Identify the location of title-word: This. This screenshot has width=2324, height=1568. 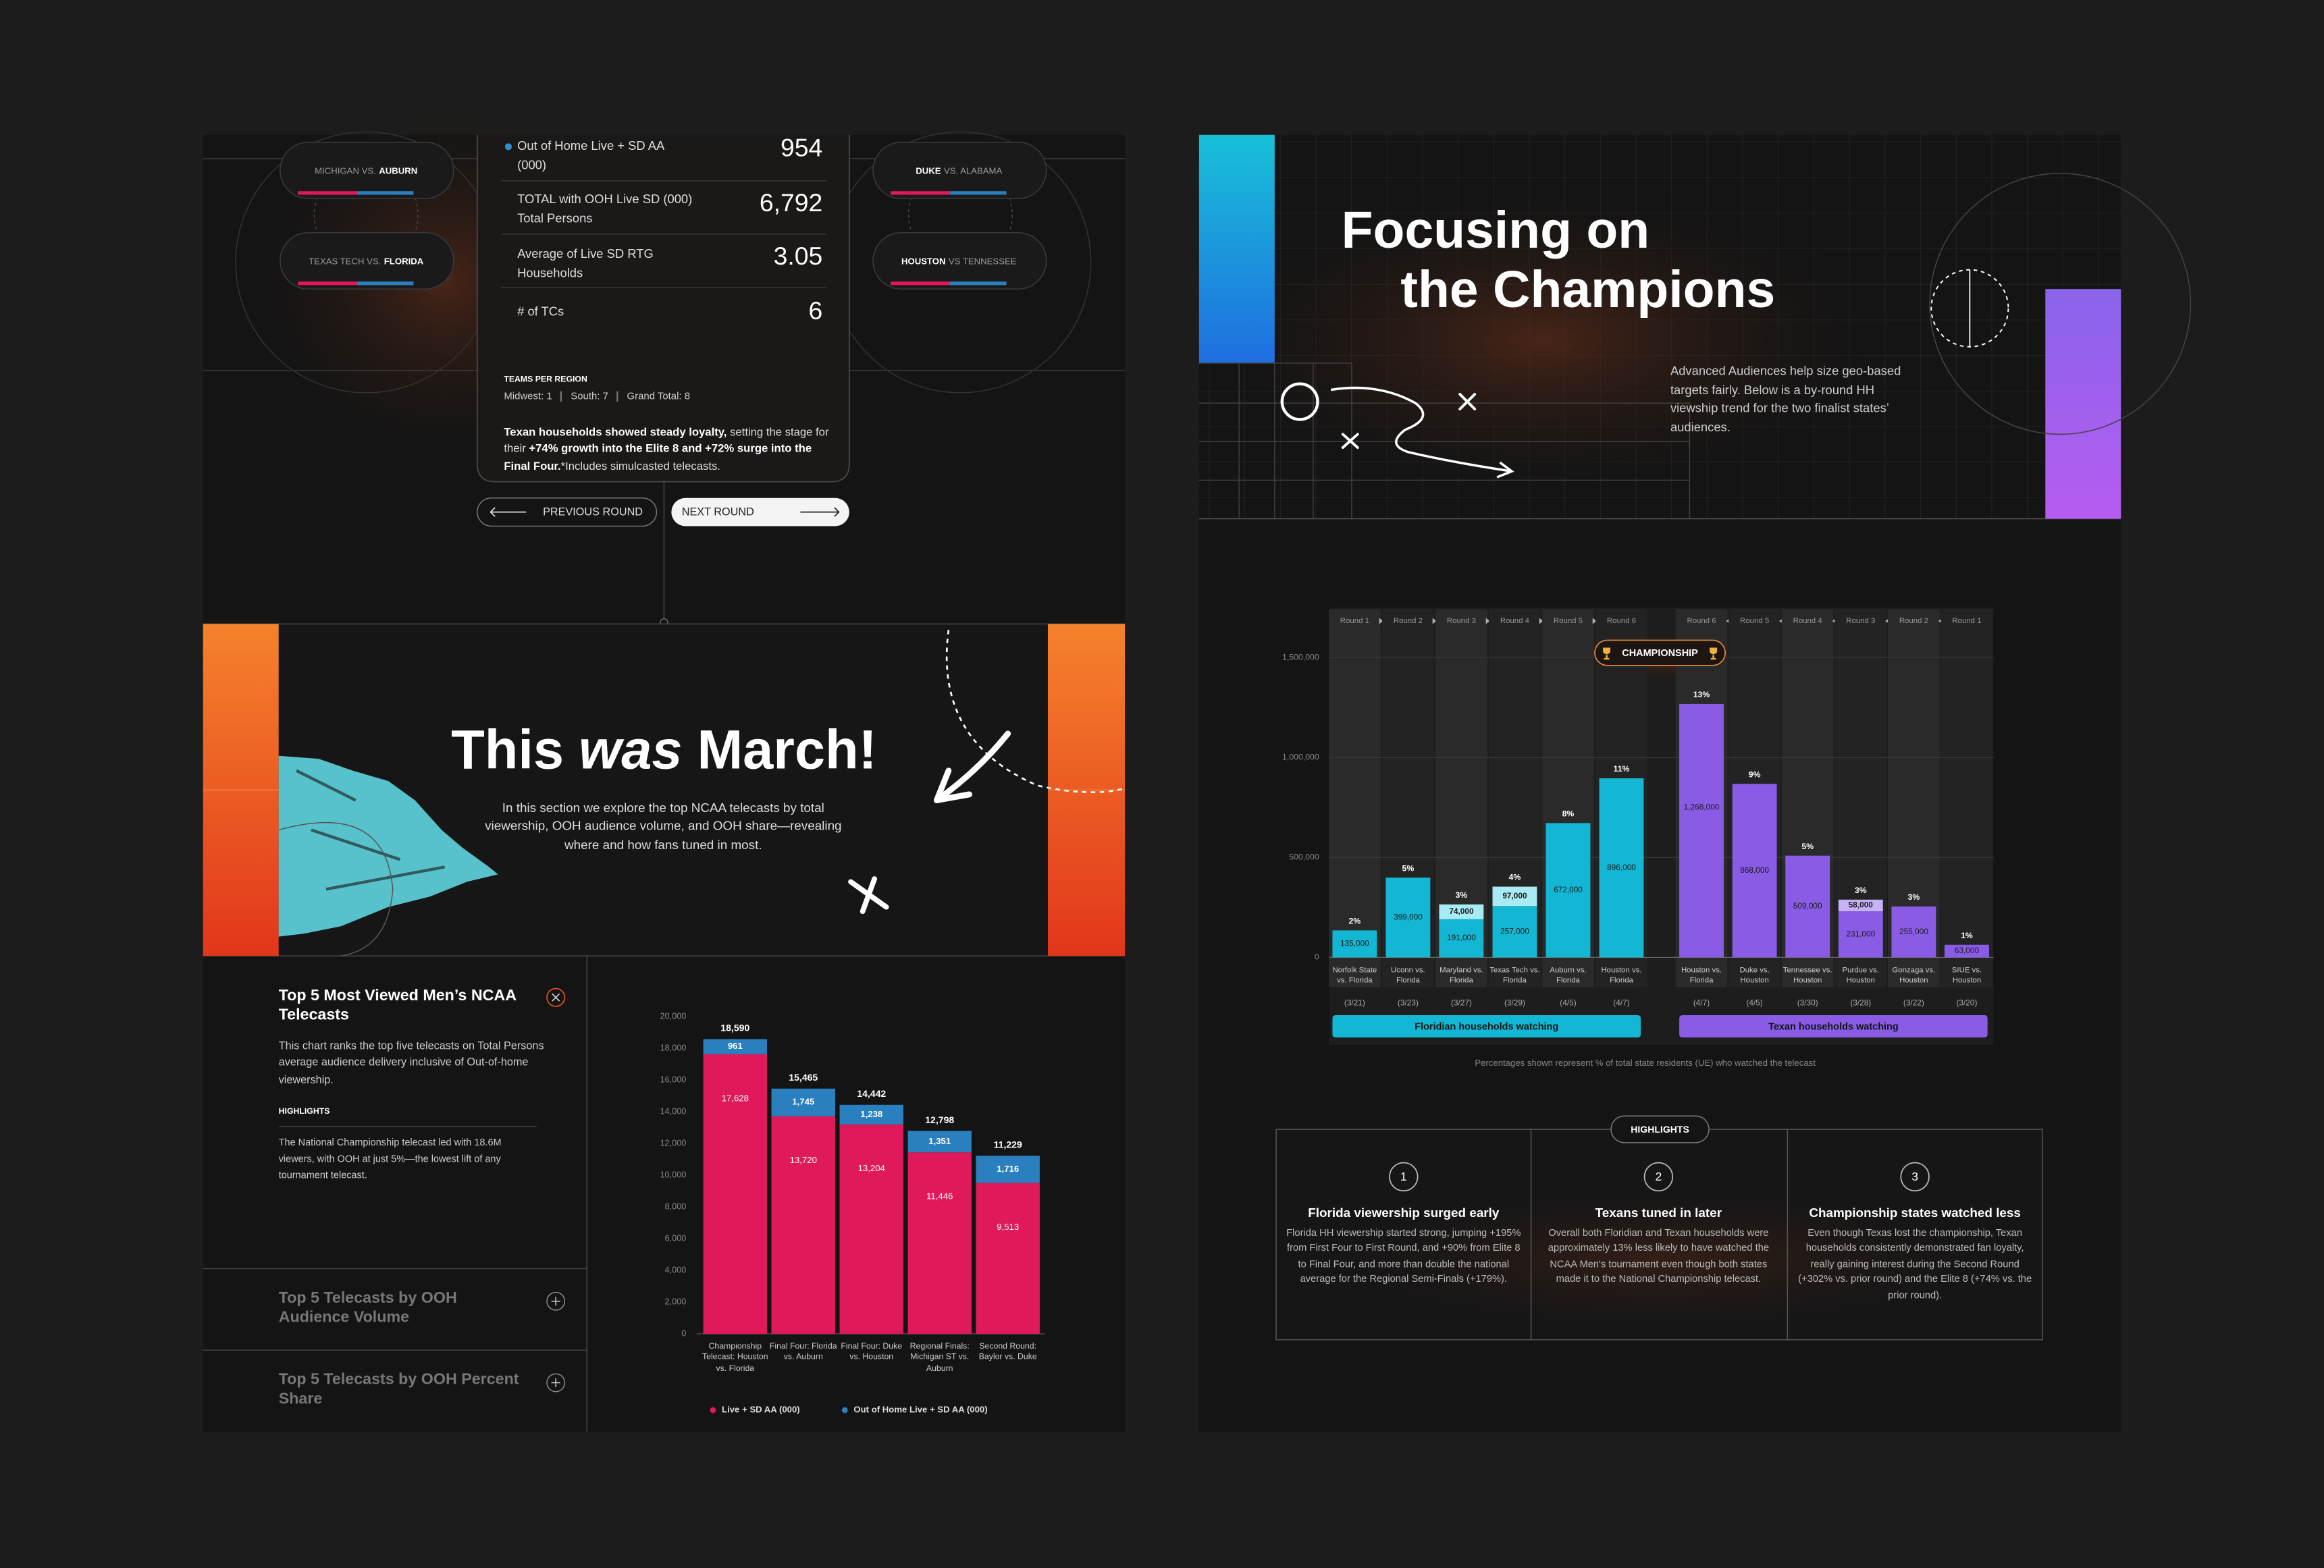
(507, 750).